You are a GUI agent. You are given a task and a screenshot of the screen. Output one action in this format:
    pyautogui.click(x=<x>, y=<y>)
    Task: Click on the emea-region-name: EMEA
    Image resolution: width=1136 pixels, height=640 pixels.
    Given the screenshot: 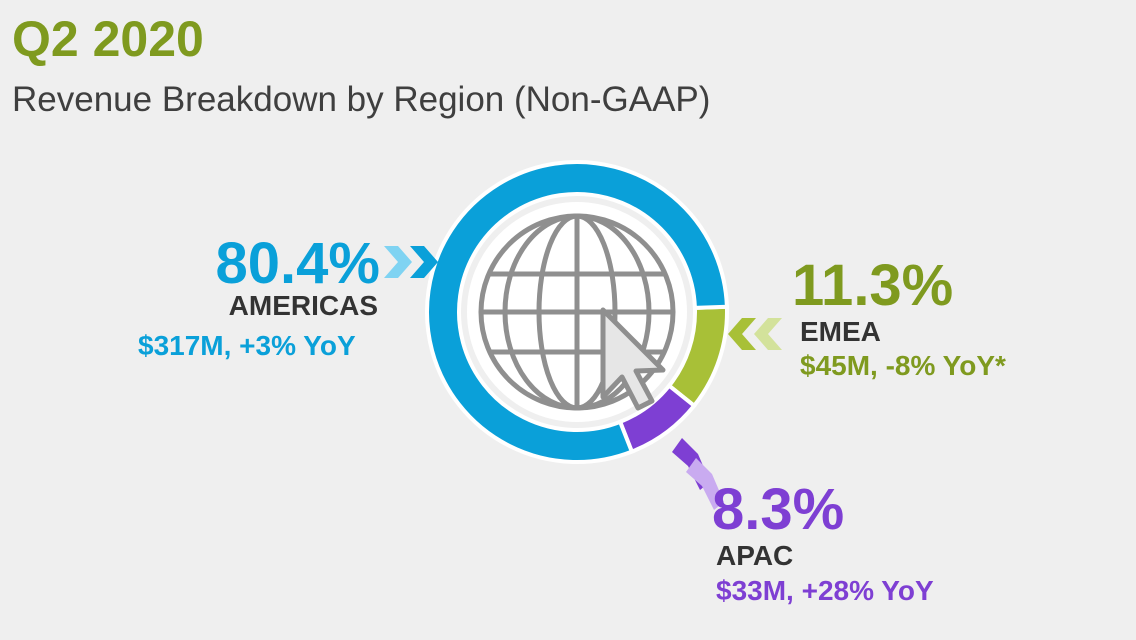 What is the action you would take?
    pyautogui.click(x=840, y=331)
    